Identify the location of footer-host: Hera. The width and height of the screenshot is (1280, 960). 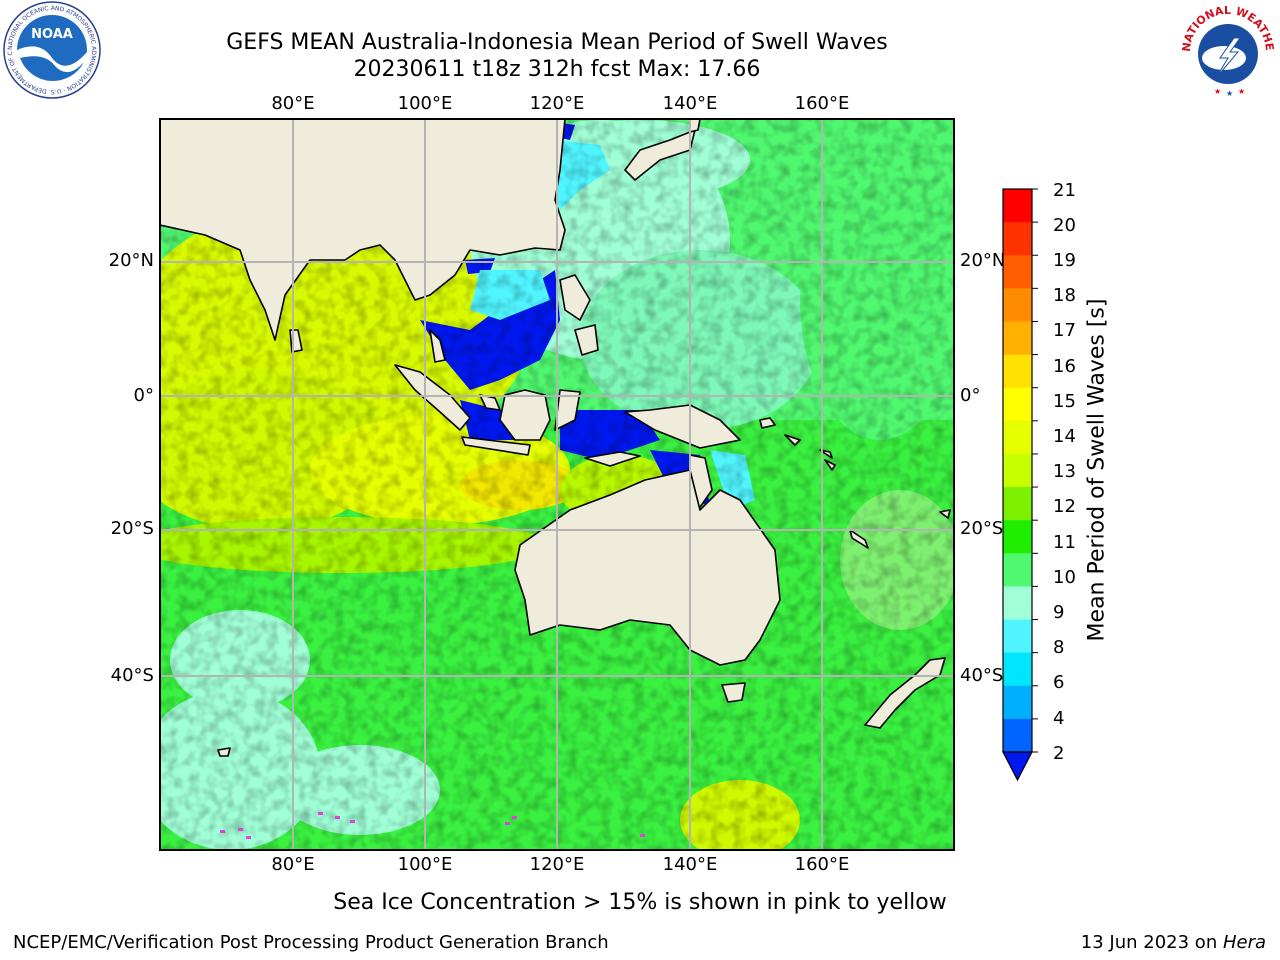
(1244, 942).